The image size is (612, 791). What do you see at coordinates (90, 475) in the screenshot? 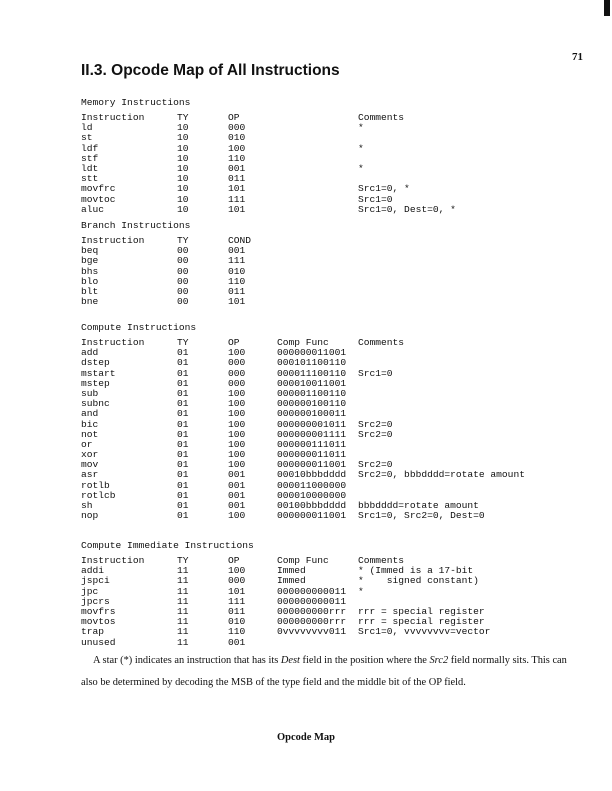
I see `cell: asr` at bounding box center [90, 475].